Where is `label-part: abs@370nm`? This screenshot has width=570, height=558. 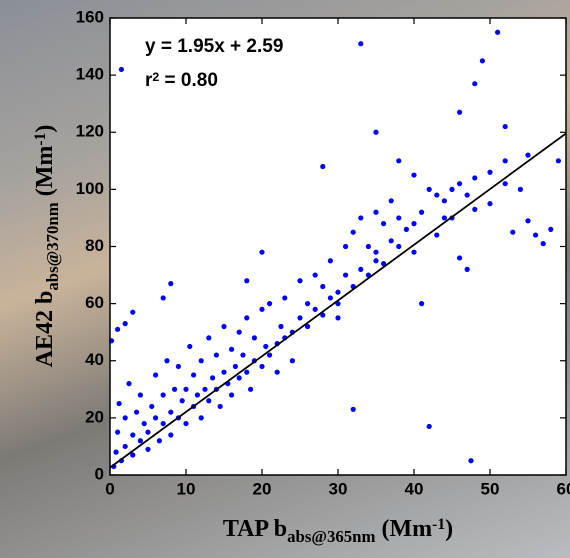 label-part: abs@370nm is located at coordinates (52, 246).